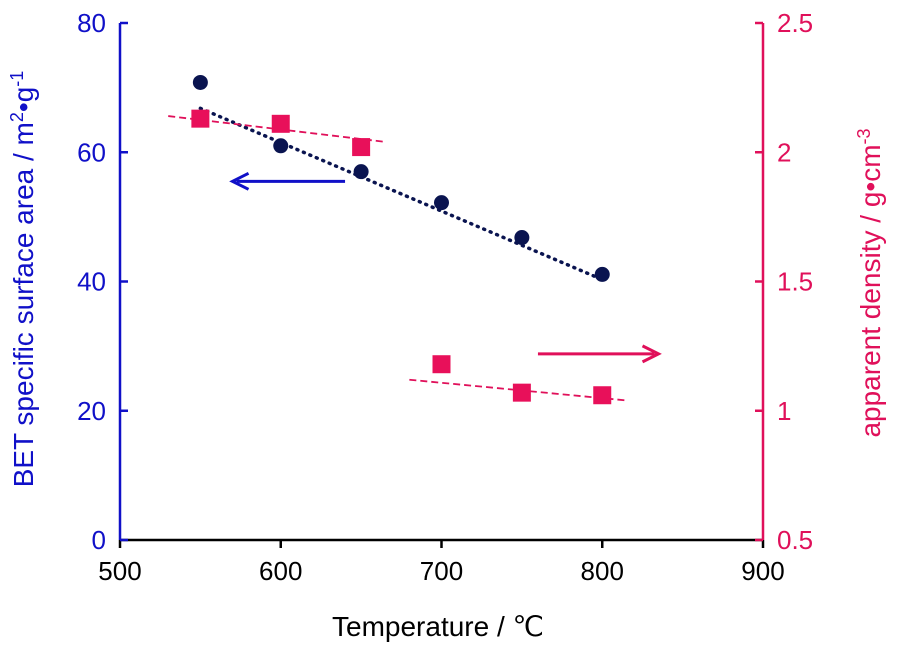  Describe the element at coordinates (651, 354) in the screenshot. I see `right-arrow-head` at that location.